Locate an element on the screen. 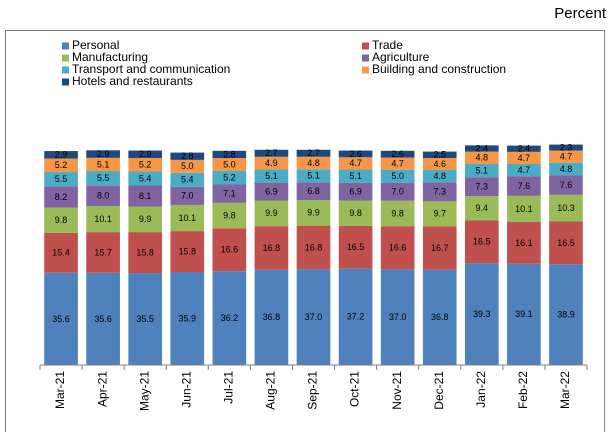  value-label: 2.4 is located at coordinates (524, 149).